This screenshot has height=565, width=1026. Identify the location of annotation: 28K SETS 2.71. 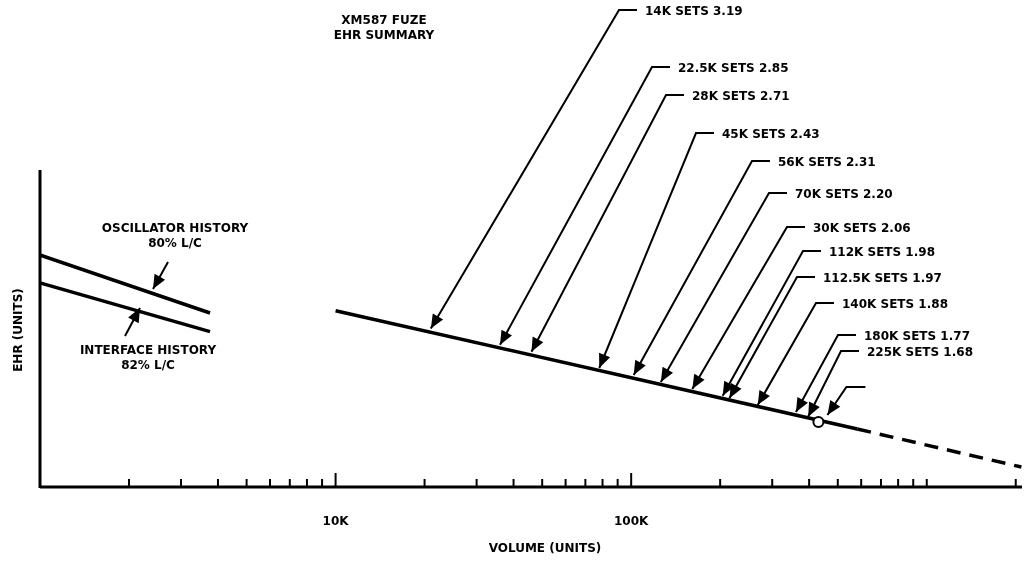
(741, 96).